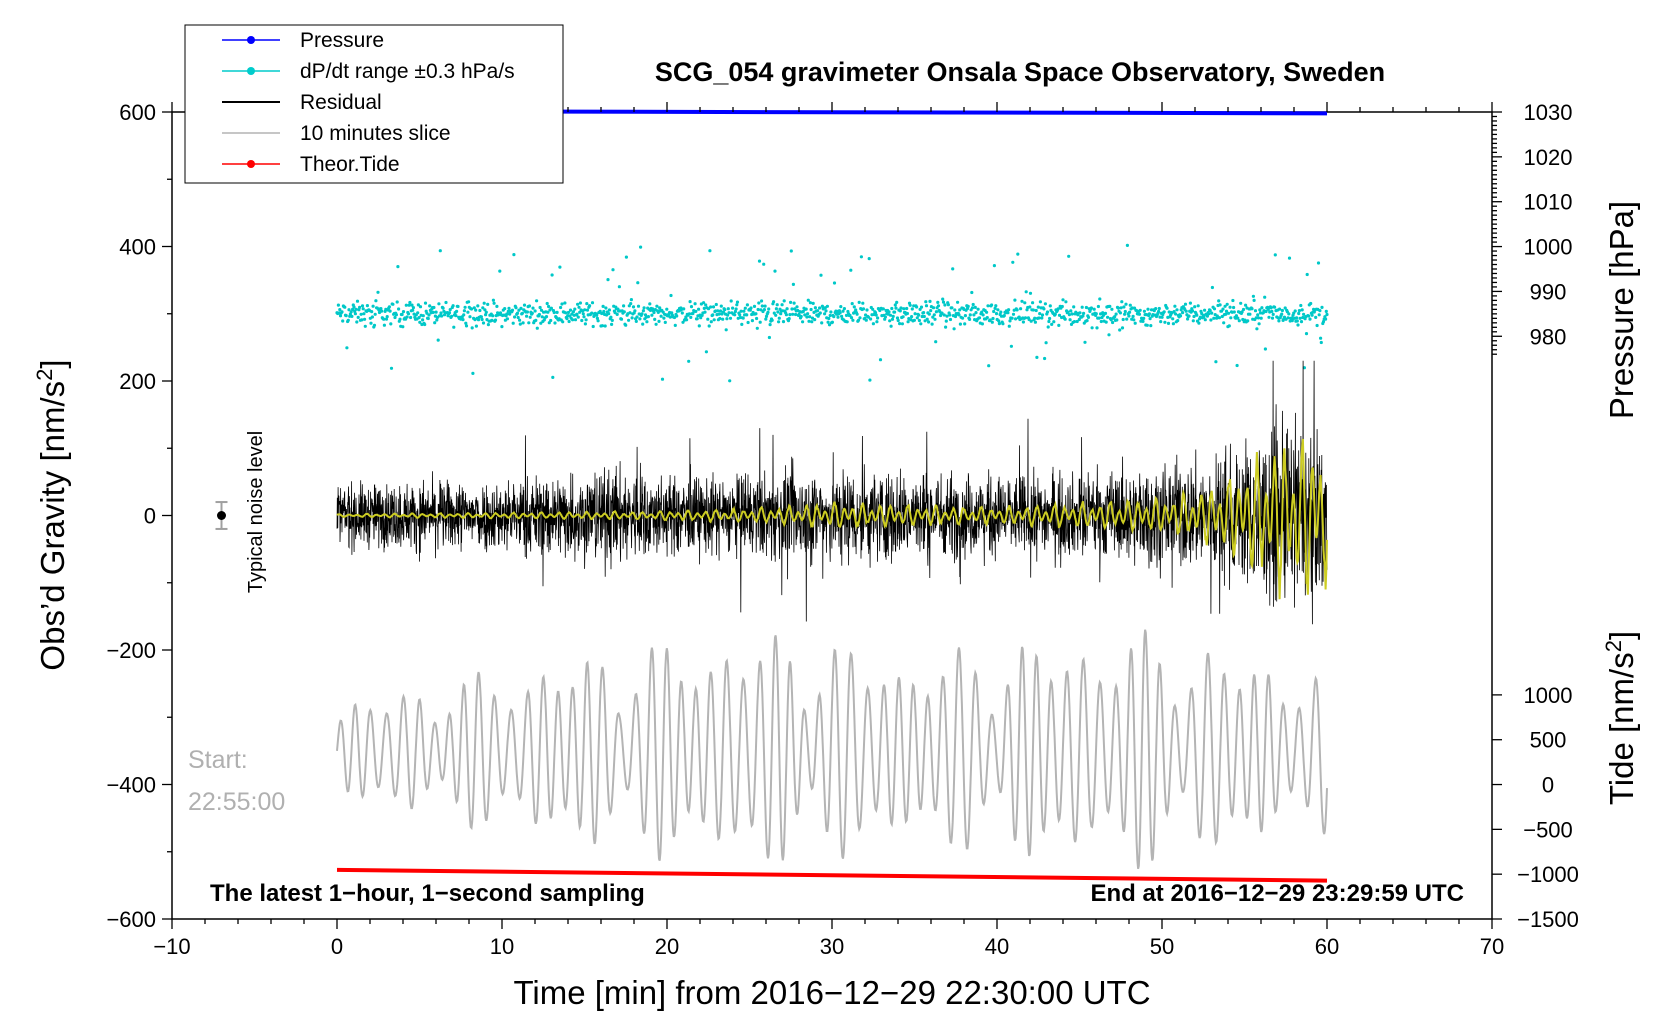  I want to click on x-tick-label: 60, so click(1327, 946).